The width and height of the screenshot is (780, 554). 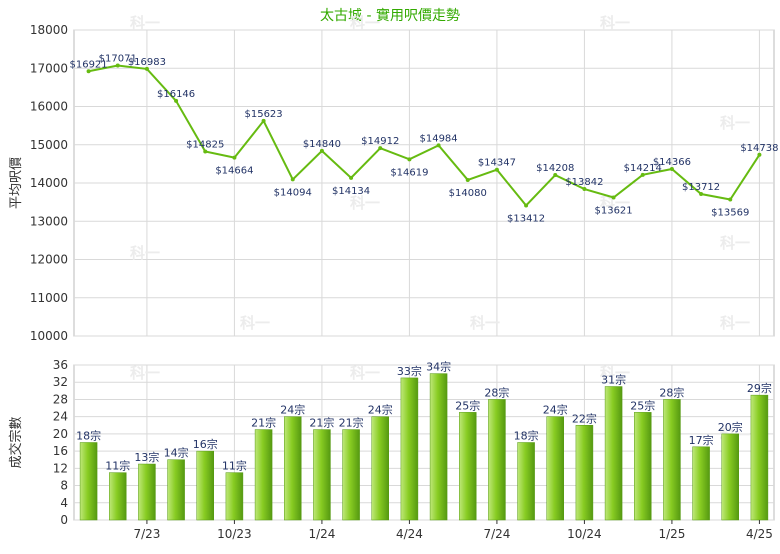 What do you see at coordinates (322, 144) in the screenshot?
I see `price-data-label: $14840` at bounding box center [322, 144].